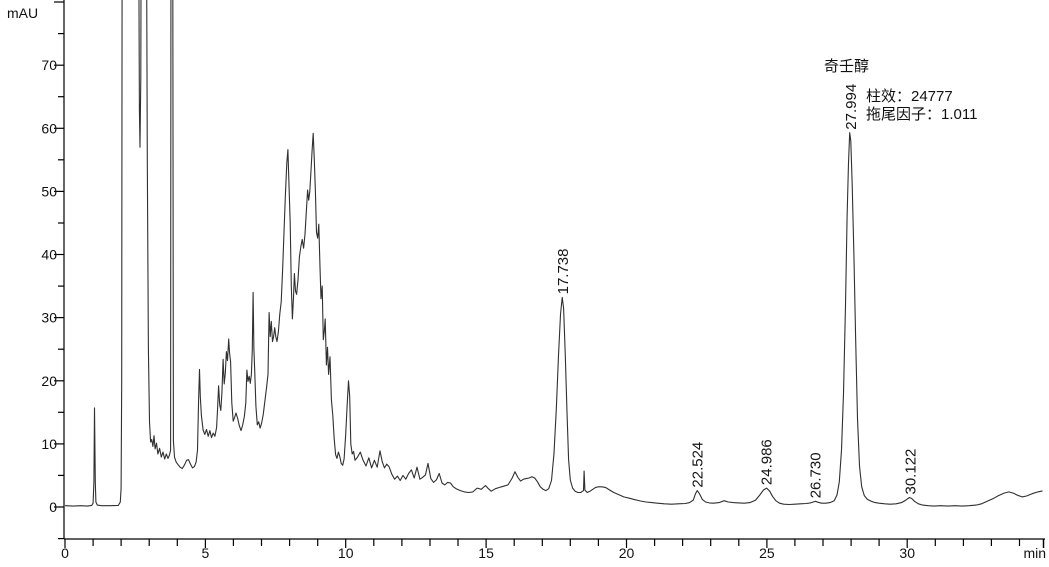 The image size is (1049, 567). Describe the element at coordinates (49, 318) in the screenshot. I see `y-axis-tick-label: 30` at that location.